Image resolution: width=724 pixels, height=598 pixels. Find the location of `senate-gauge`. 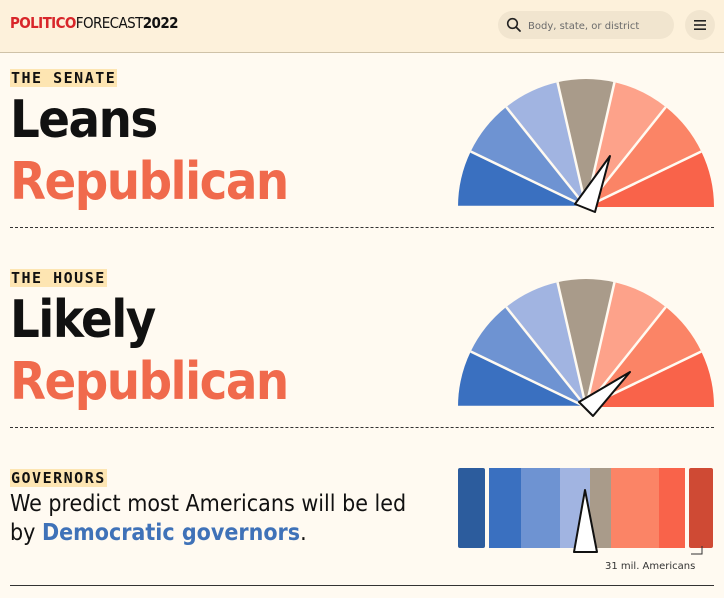

senate-gauge is located at coordinates (586, 148).